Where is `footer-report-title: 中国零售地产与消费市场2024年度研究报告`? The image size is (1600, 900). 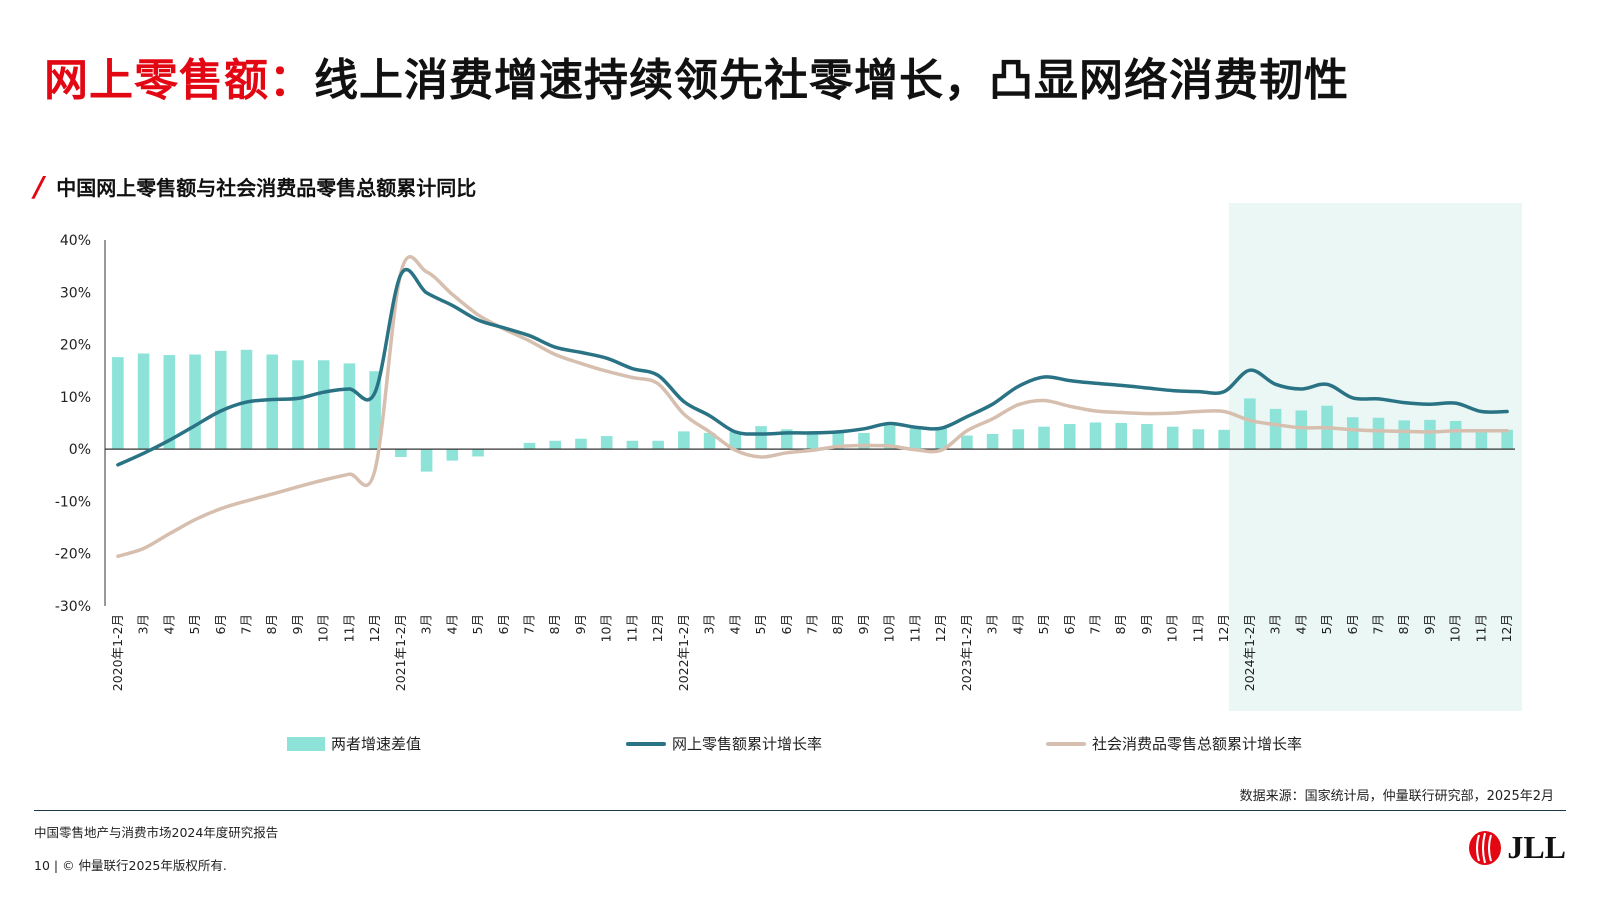 footer-report-title: 中国零售地产与消费市场2024年度研究报告 is located at coordinates (156, 832).